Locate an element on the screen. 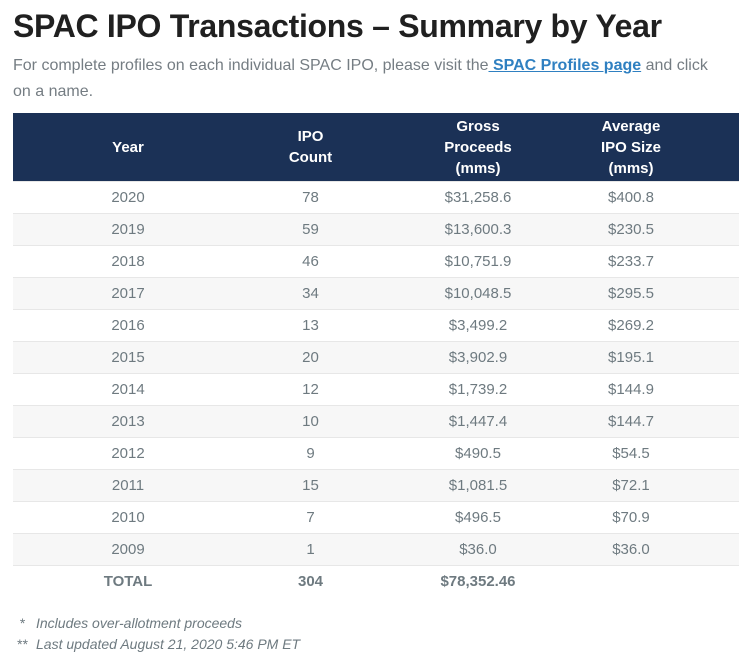 This screenshot has height=660, width=755. total-gross-proceeds: $78,352.46 is located at coordinates (478, 581).